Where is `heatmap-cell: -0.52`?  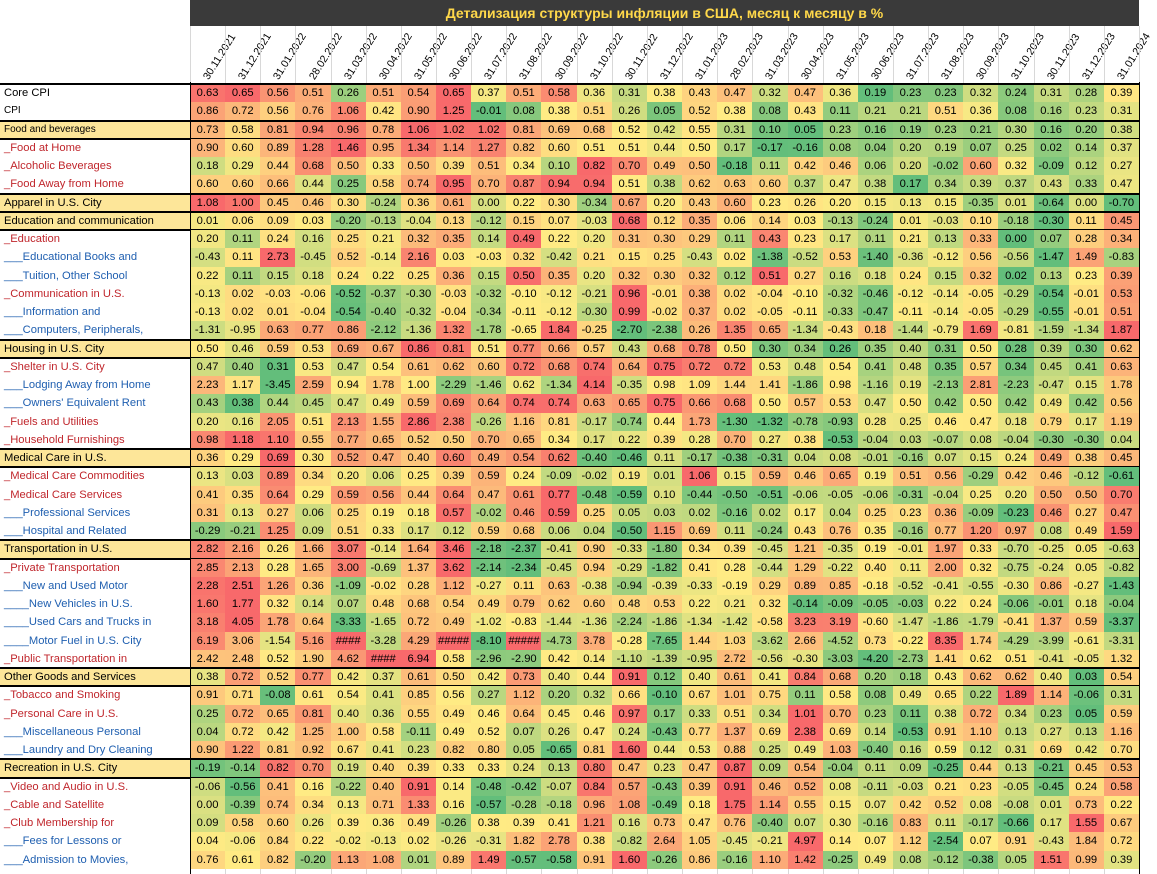 heatmap-cell: -0.52 is located at coordinates (910, 585).